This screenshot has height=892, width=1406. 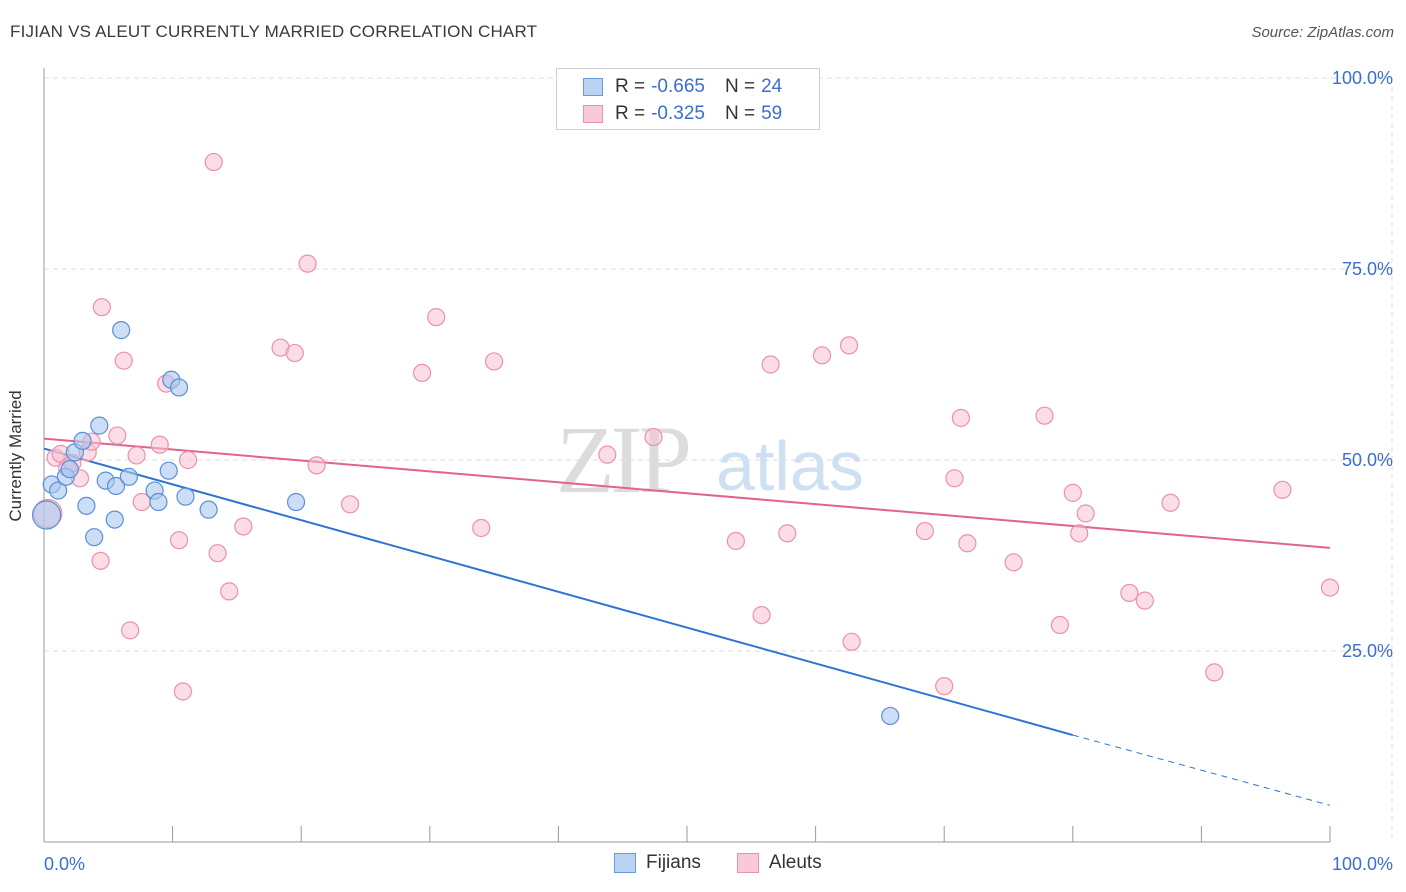 I want to click on fijians-swatch, so click(x=593, y=87).